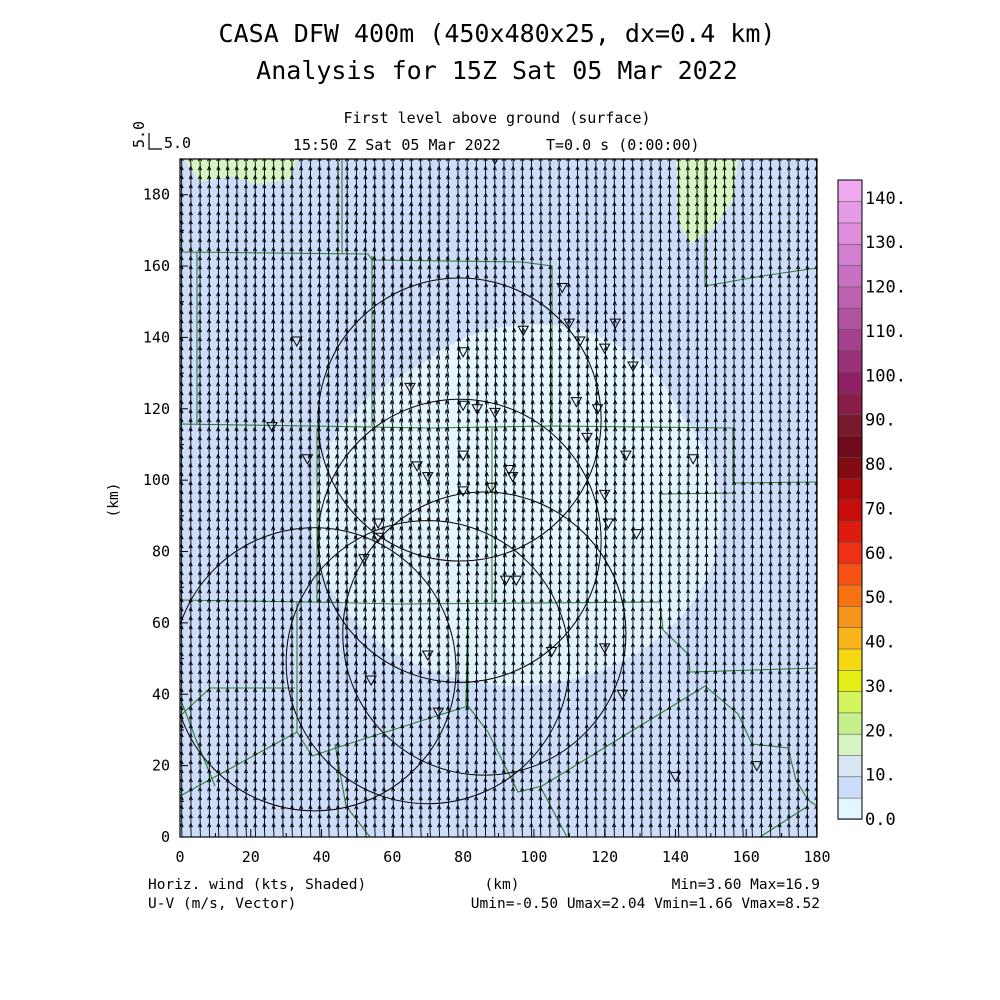 The image size is (1000, 1000). I want to click on shading-high-region-ne, so click(707, 201).